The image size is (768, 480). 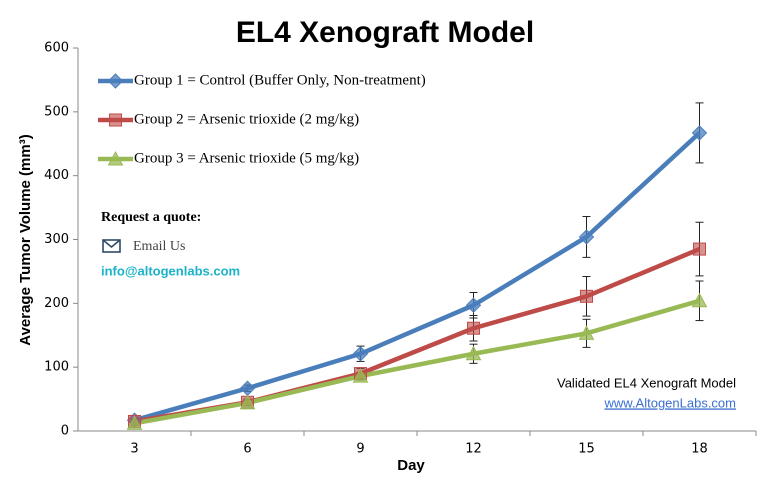 What do you see at coordinates (134, 449) in the screenshot?
I see `x-tick-label: 3` at bounding box center [134, 449].